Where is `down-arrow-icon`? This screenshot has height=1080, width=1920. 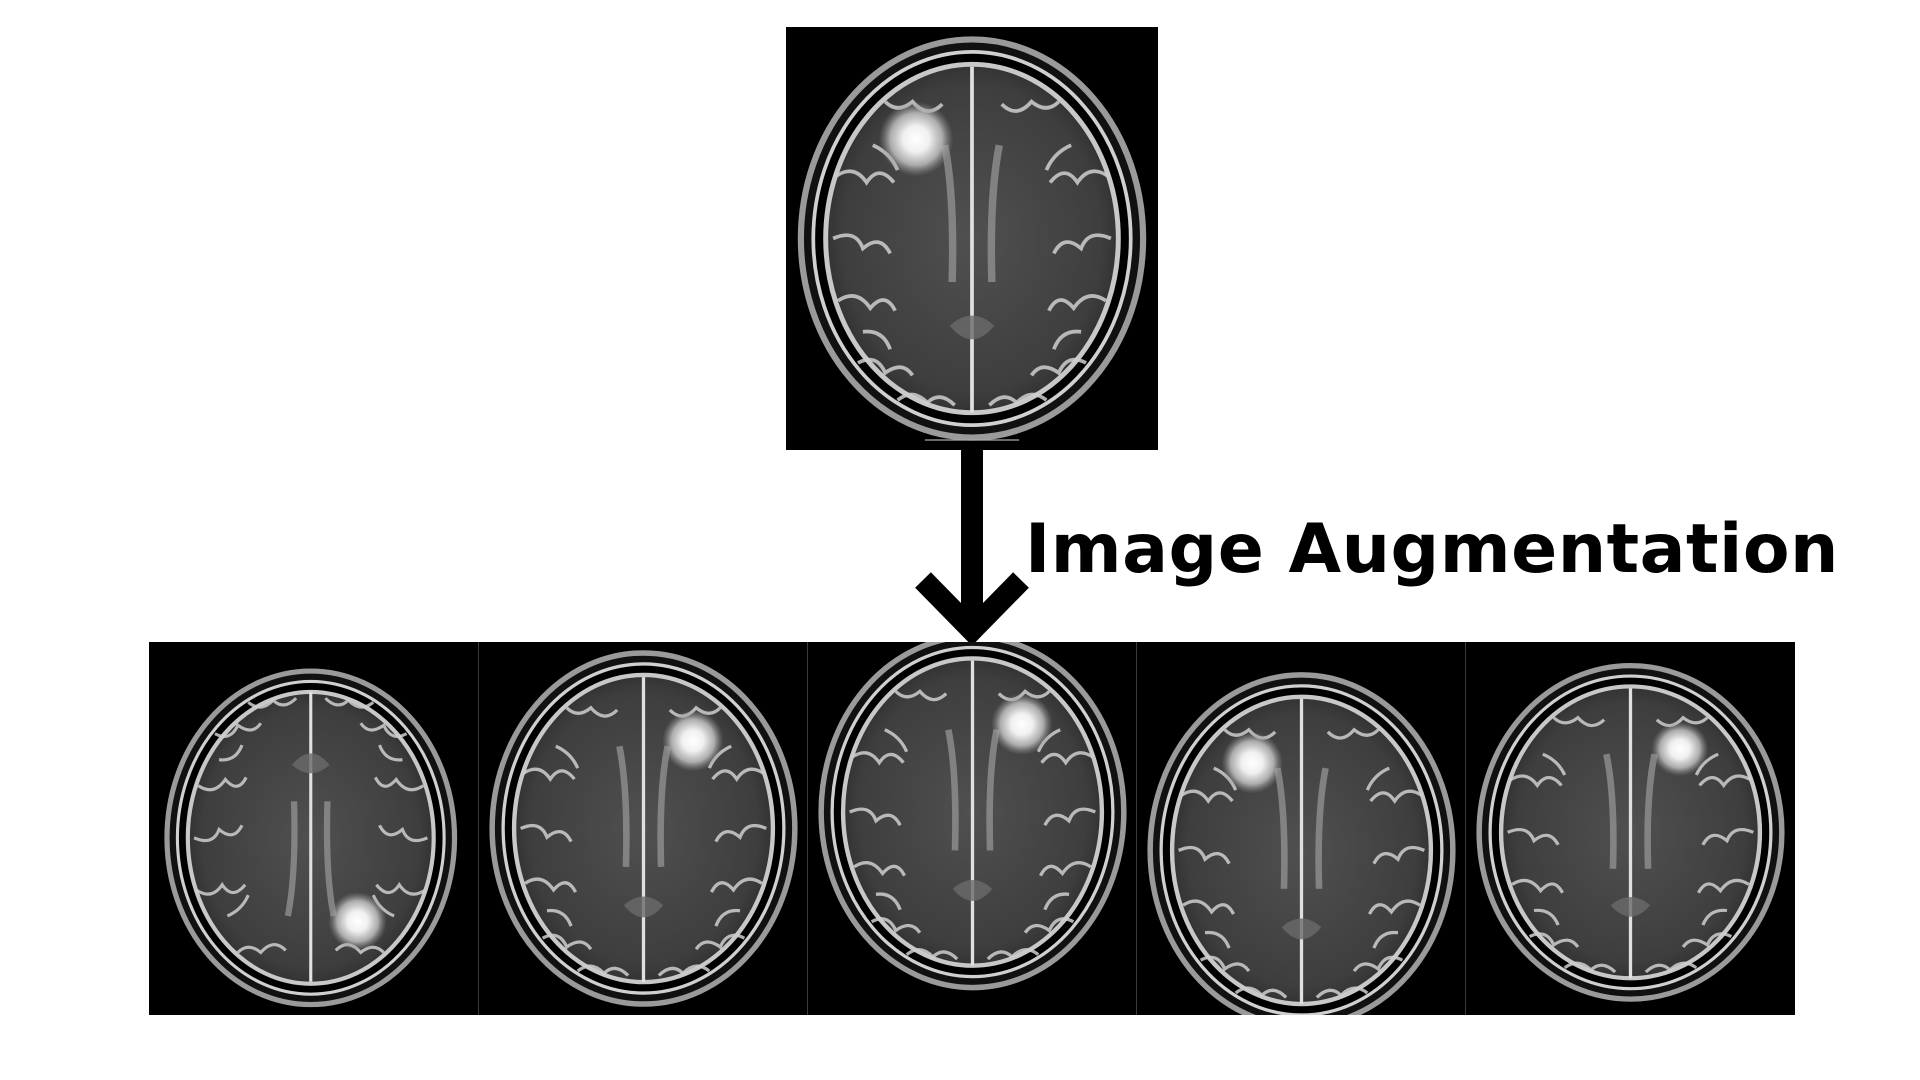 down-arrow-icon is located at coordinates (972, 547).